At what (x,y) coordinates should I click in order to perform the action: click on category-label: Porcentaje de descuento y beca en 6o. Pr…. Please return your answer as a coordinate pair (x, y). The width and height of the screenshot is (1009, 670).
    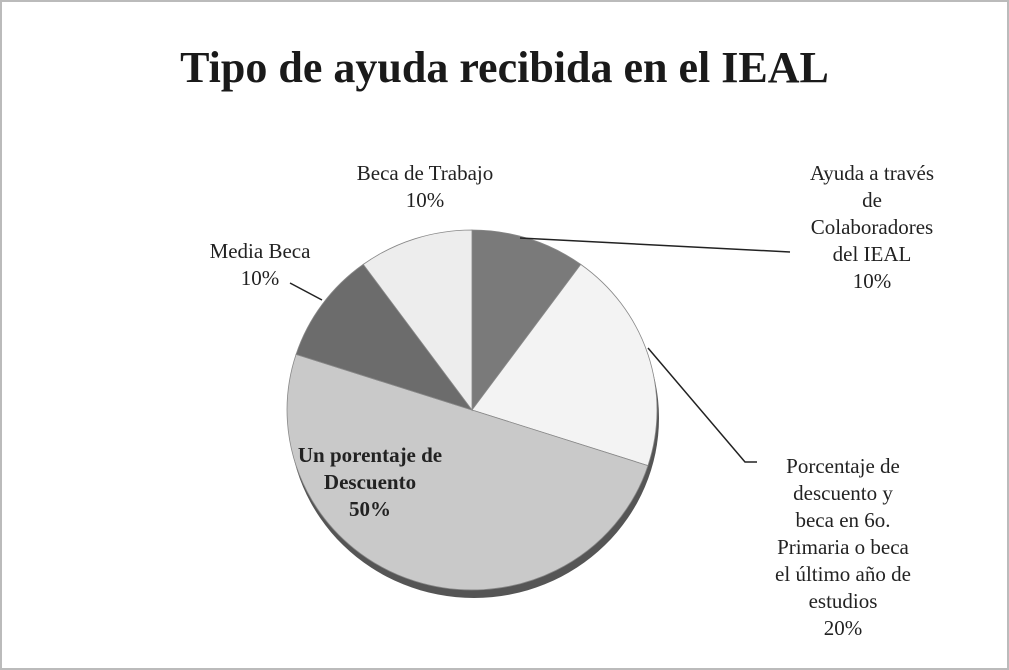
    Looking at the image, I should click on (843, 533).